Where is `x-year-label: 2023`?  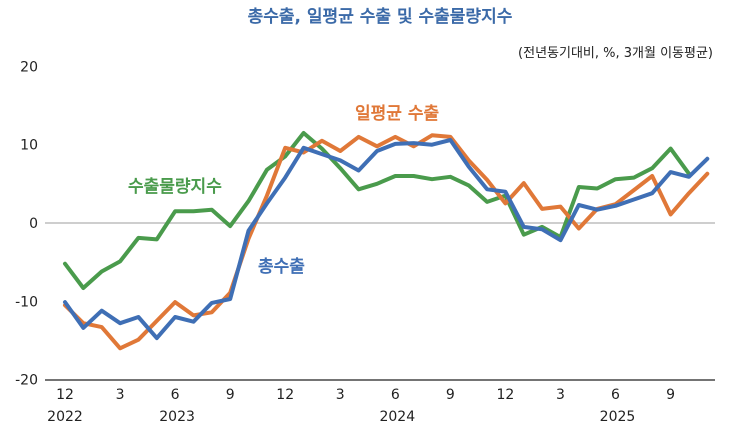
x-year-label: 2023 is located at coordinates (177, 417).